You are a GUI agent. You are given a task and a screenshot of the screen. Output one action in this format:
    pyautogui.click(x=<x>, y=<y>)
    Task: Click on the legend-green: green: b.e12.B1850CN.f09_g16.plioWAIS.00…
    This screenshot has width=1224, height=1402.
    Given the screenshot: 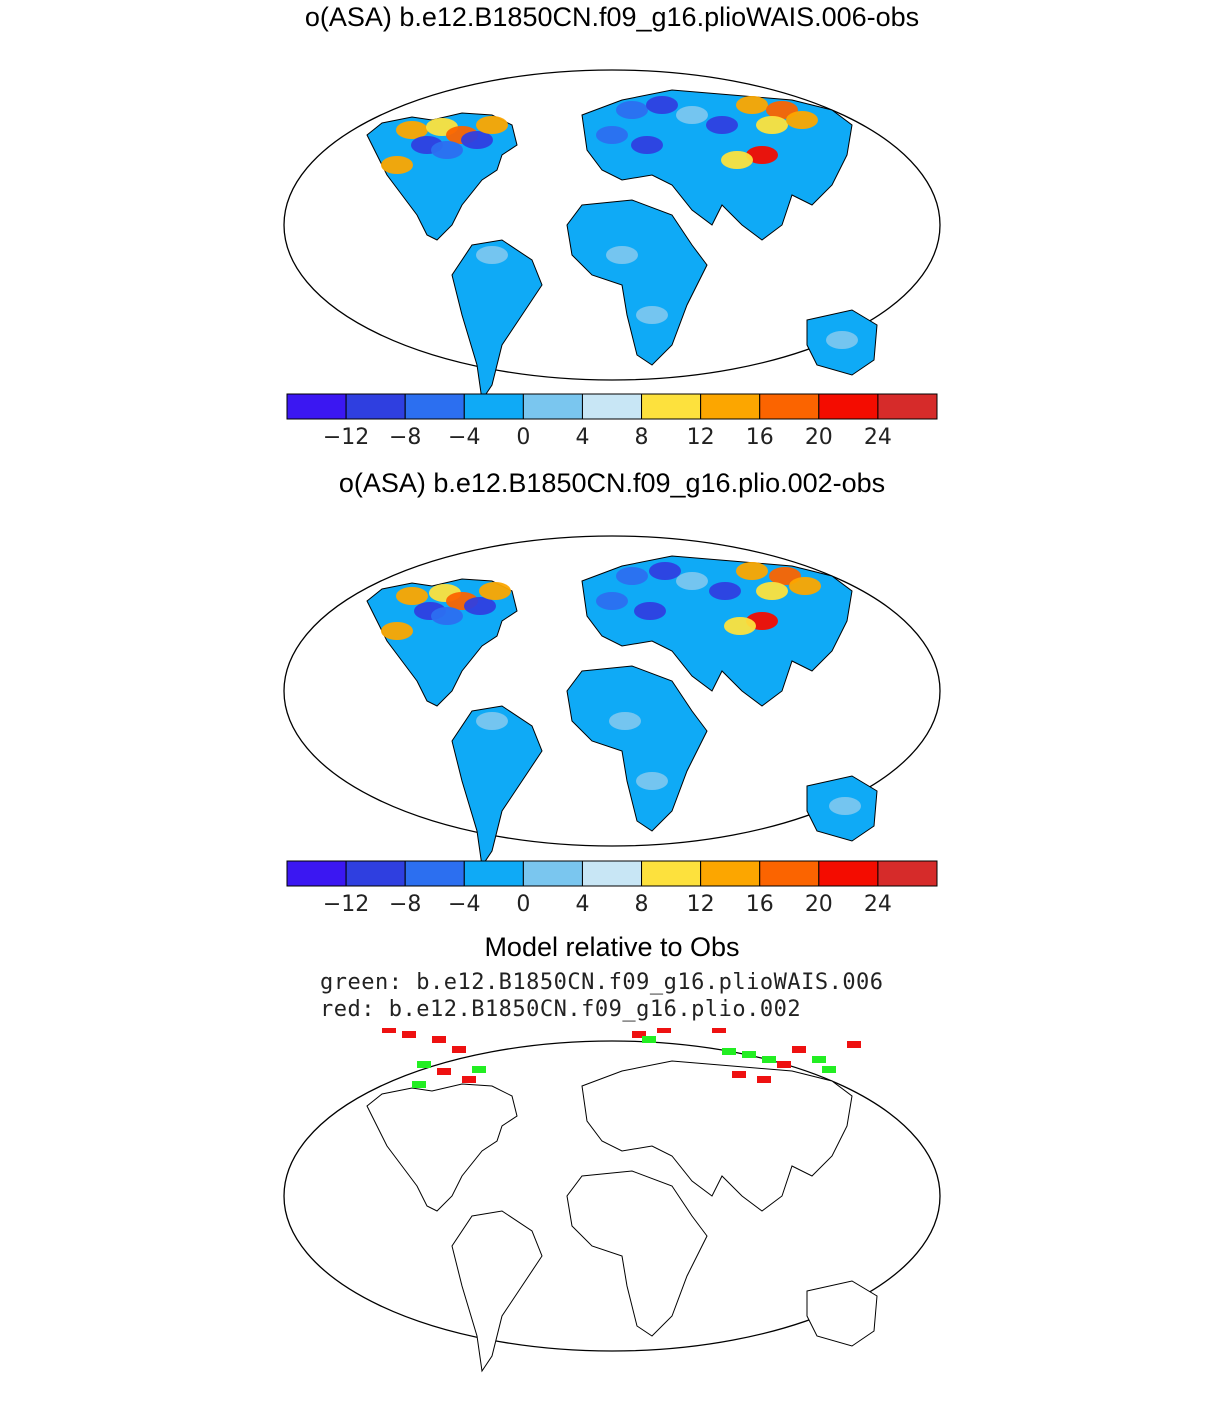 What is the action you would take?
    pyautogui.click(x=602, y=982)
    